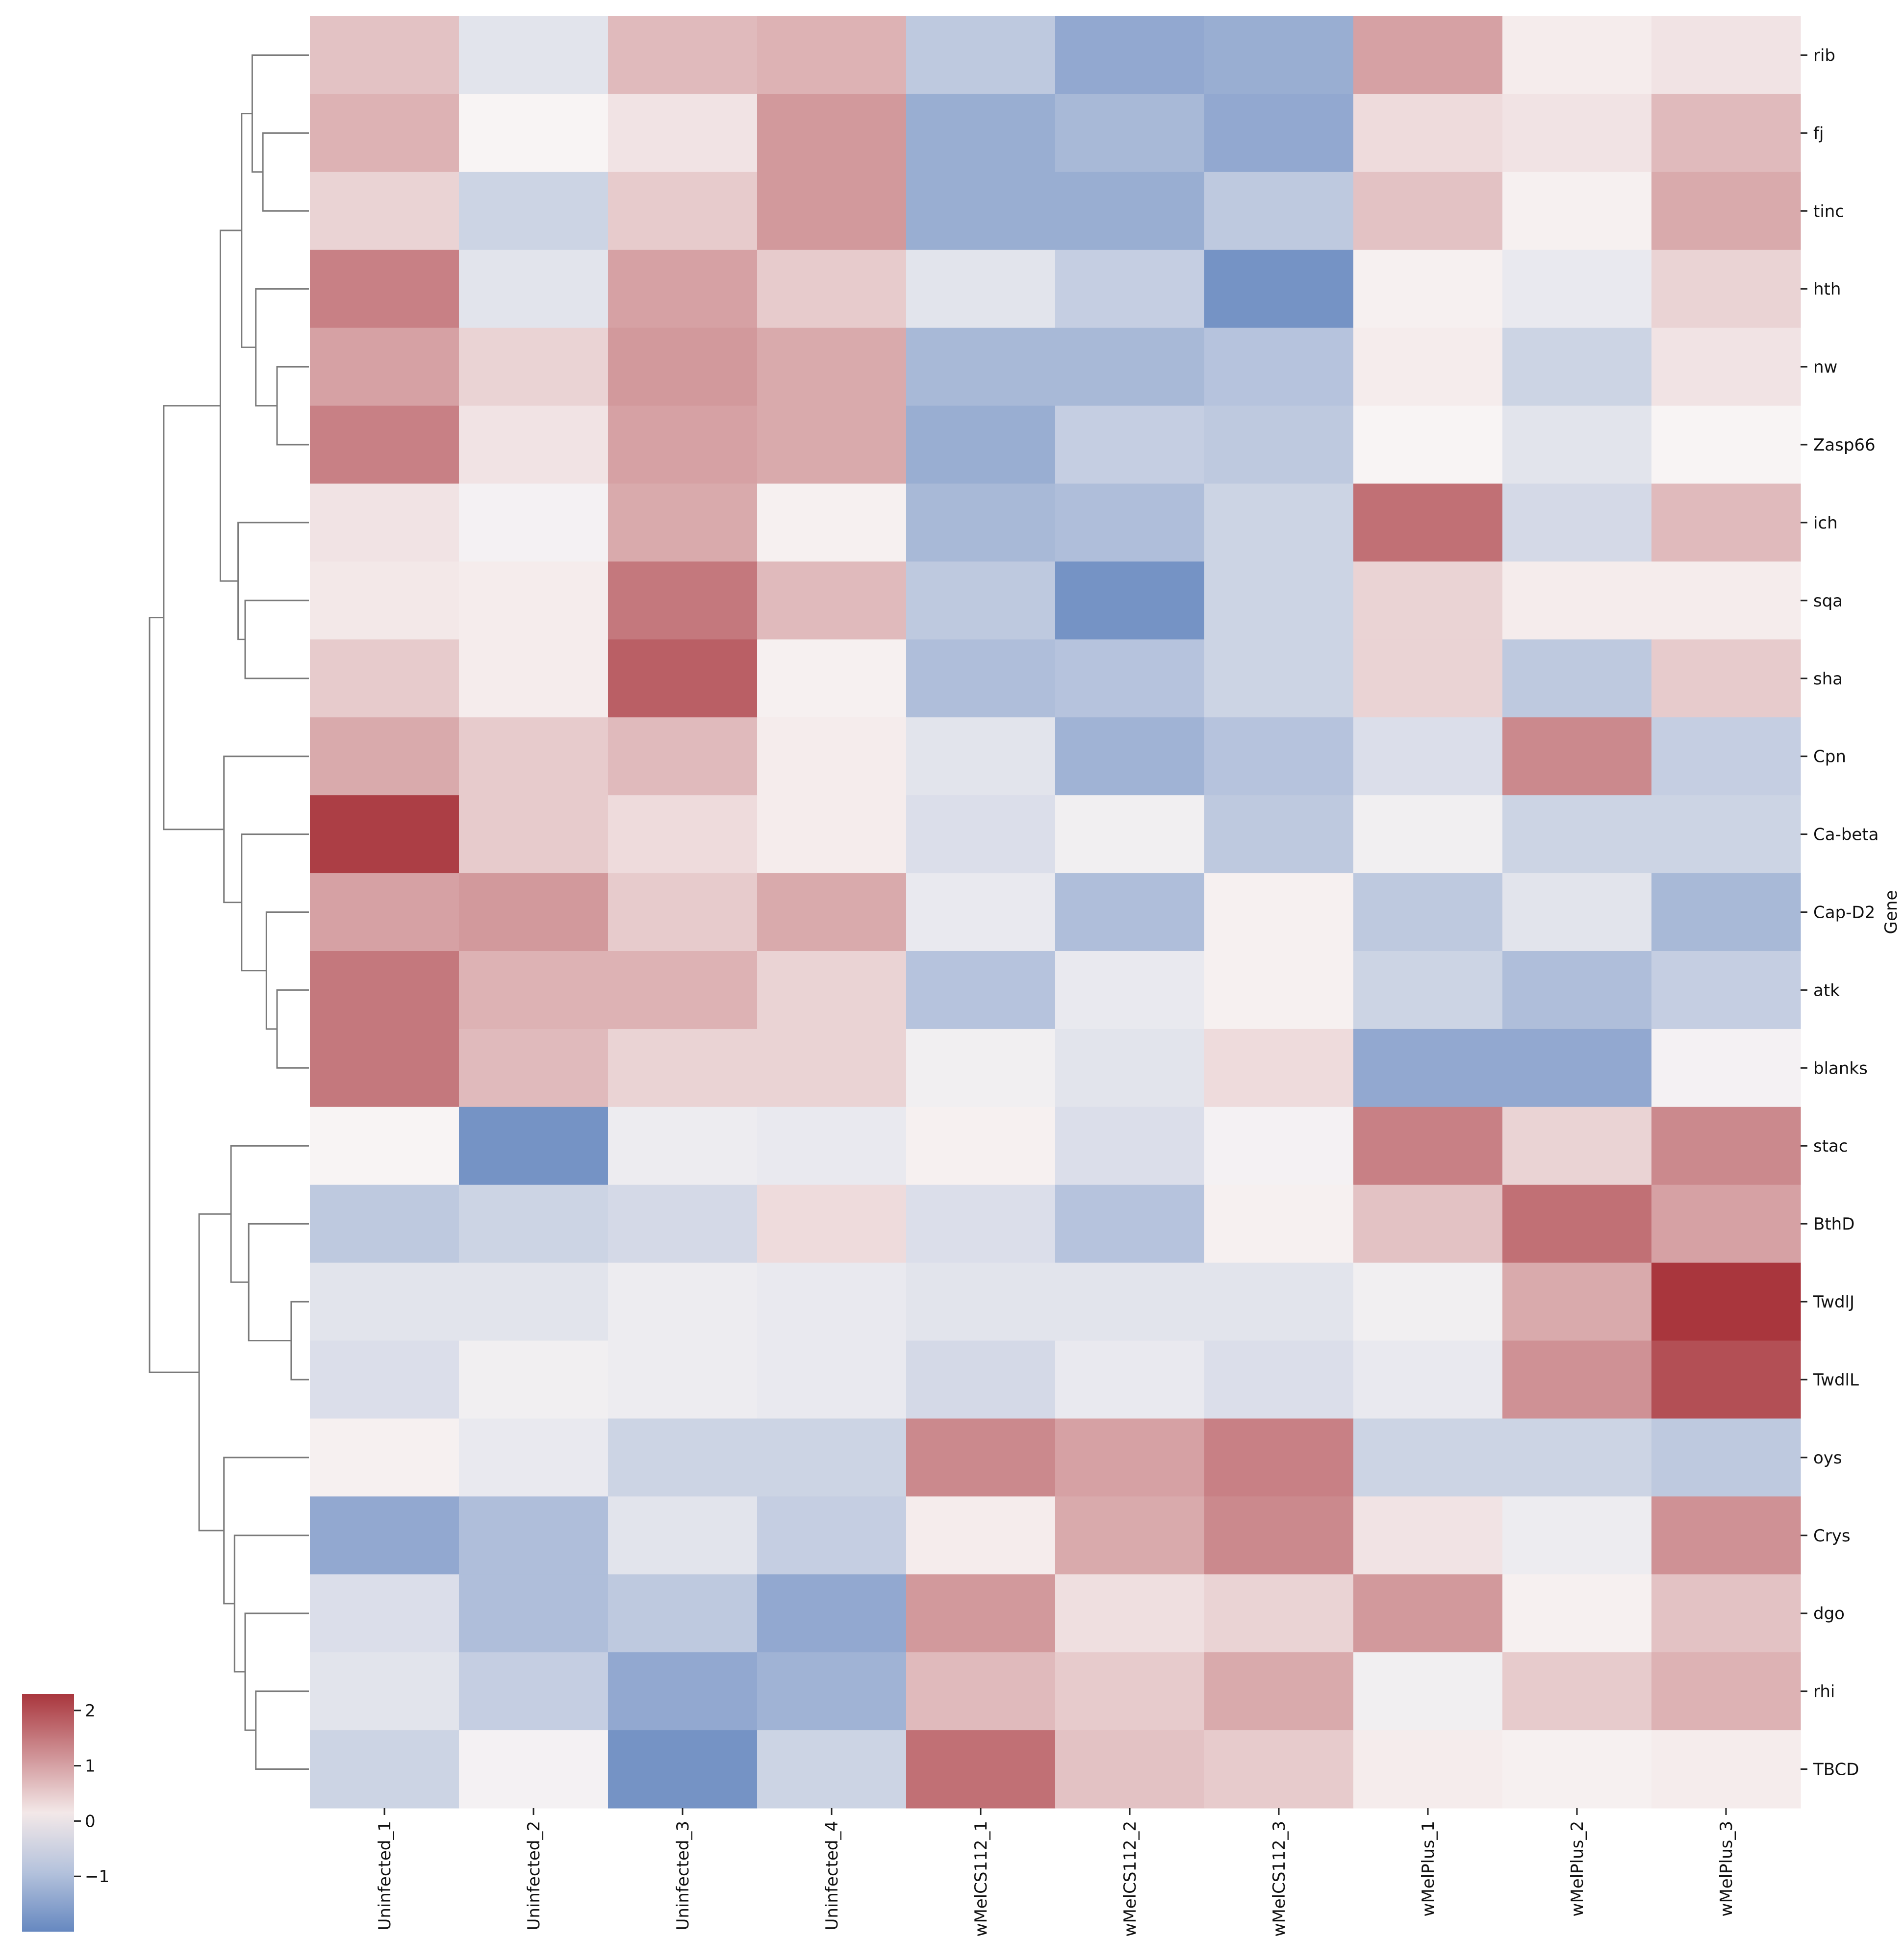 The width and height of the screenshot is (1904, 1939). I want to click on colorbar-gradient, so click(48, 1813).